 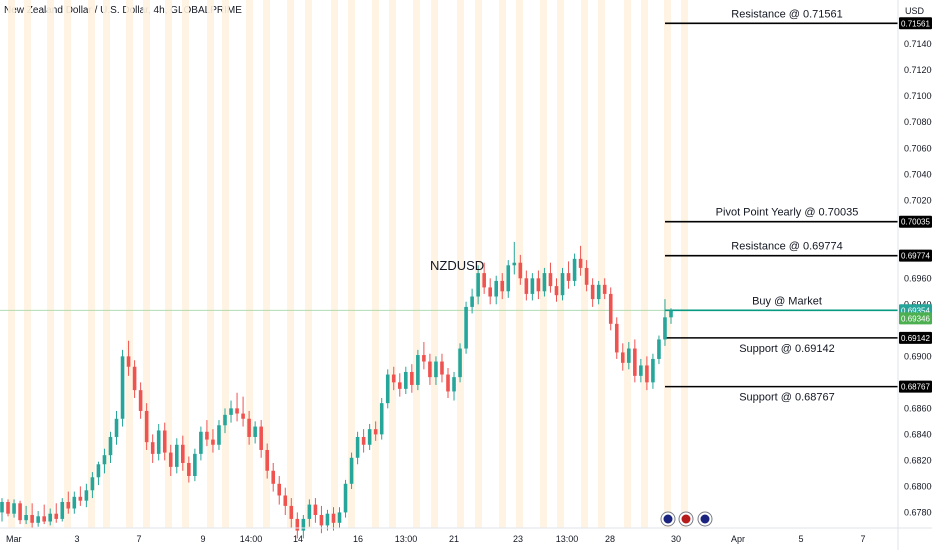 What do you see at coordinates (787, 398) in the screenshot?
I see `level-label-5: Support @ 0.68767` at bounding box center [787, 398].